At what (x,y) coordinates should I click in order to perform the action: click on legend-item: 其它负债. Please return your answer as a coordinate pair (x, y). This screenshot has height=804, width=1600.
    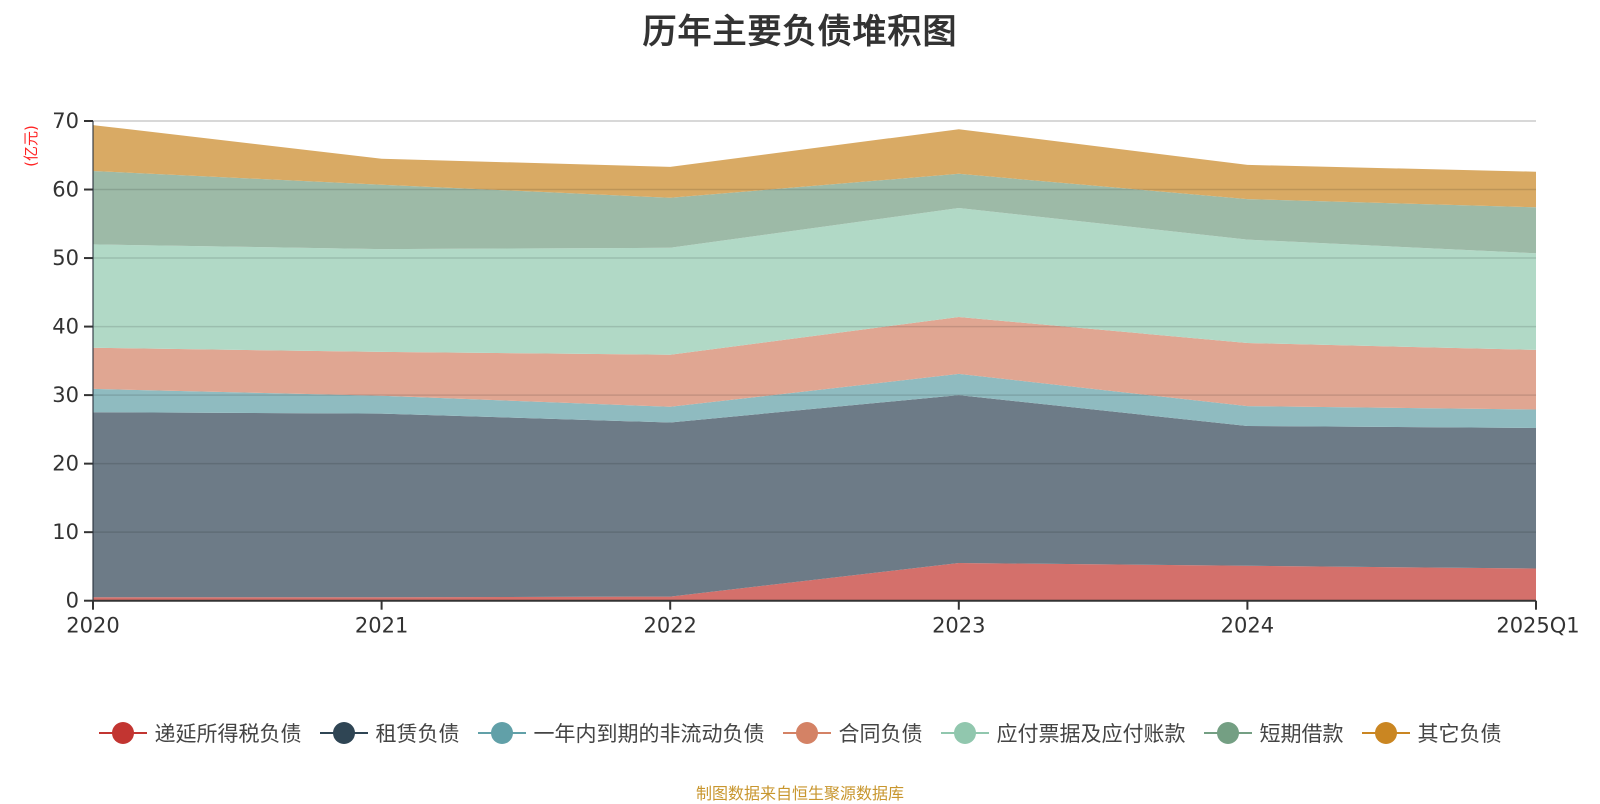
    Looking at the image, I should click on (1431, 733).